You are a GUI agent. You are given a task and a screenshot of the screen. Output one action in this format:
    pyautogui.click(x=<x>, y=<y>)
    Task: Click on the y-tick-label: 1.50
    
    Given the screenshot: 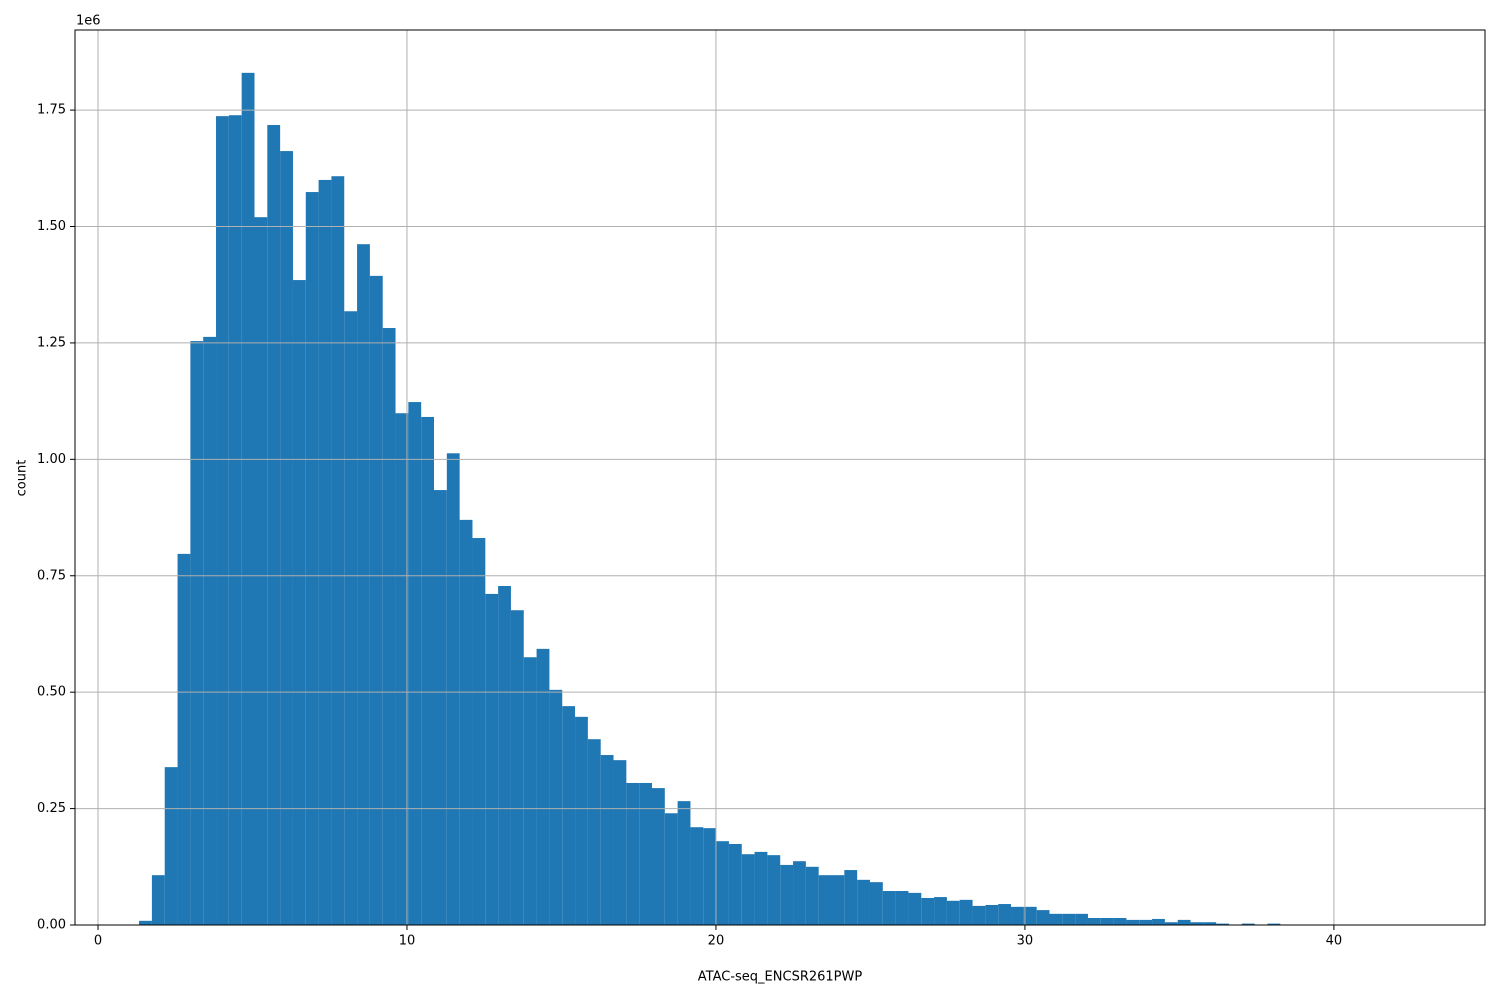 What is the action you would take?
    pyautogui.click(x=51, y=226)
    